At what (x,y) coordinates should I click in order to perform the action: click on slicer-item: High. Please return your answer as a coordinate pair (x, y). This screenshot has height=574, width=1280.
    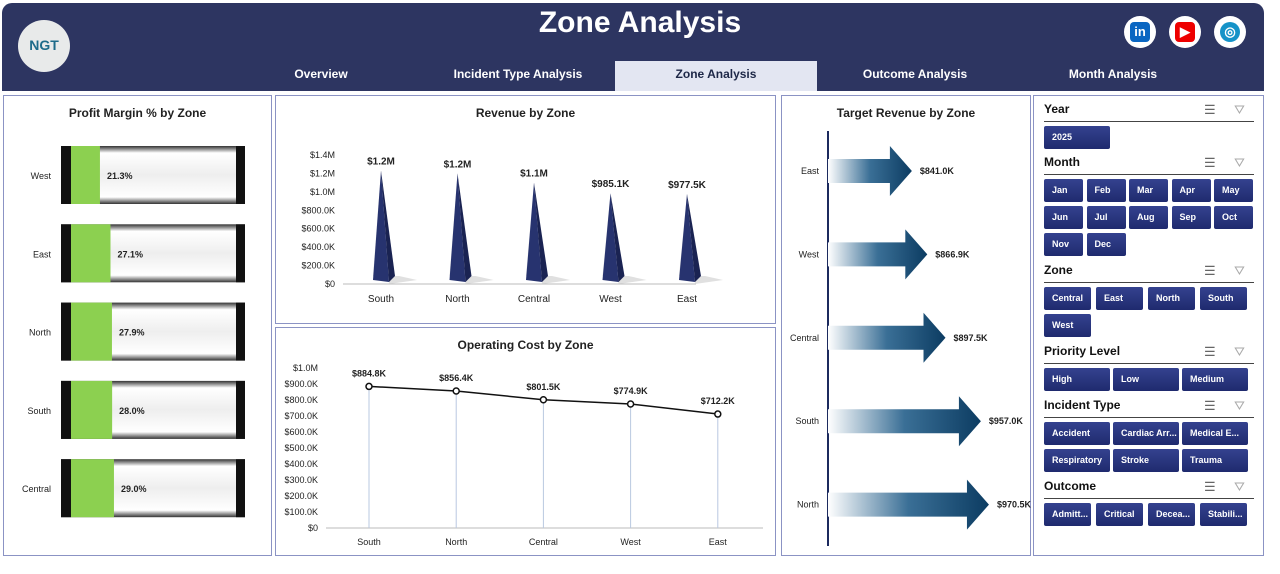
    Looking at the image, I should click on (1077, 379).